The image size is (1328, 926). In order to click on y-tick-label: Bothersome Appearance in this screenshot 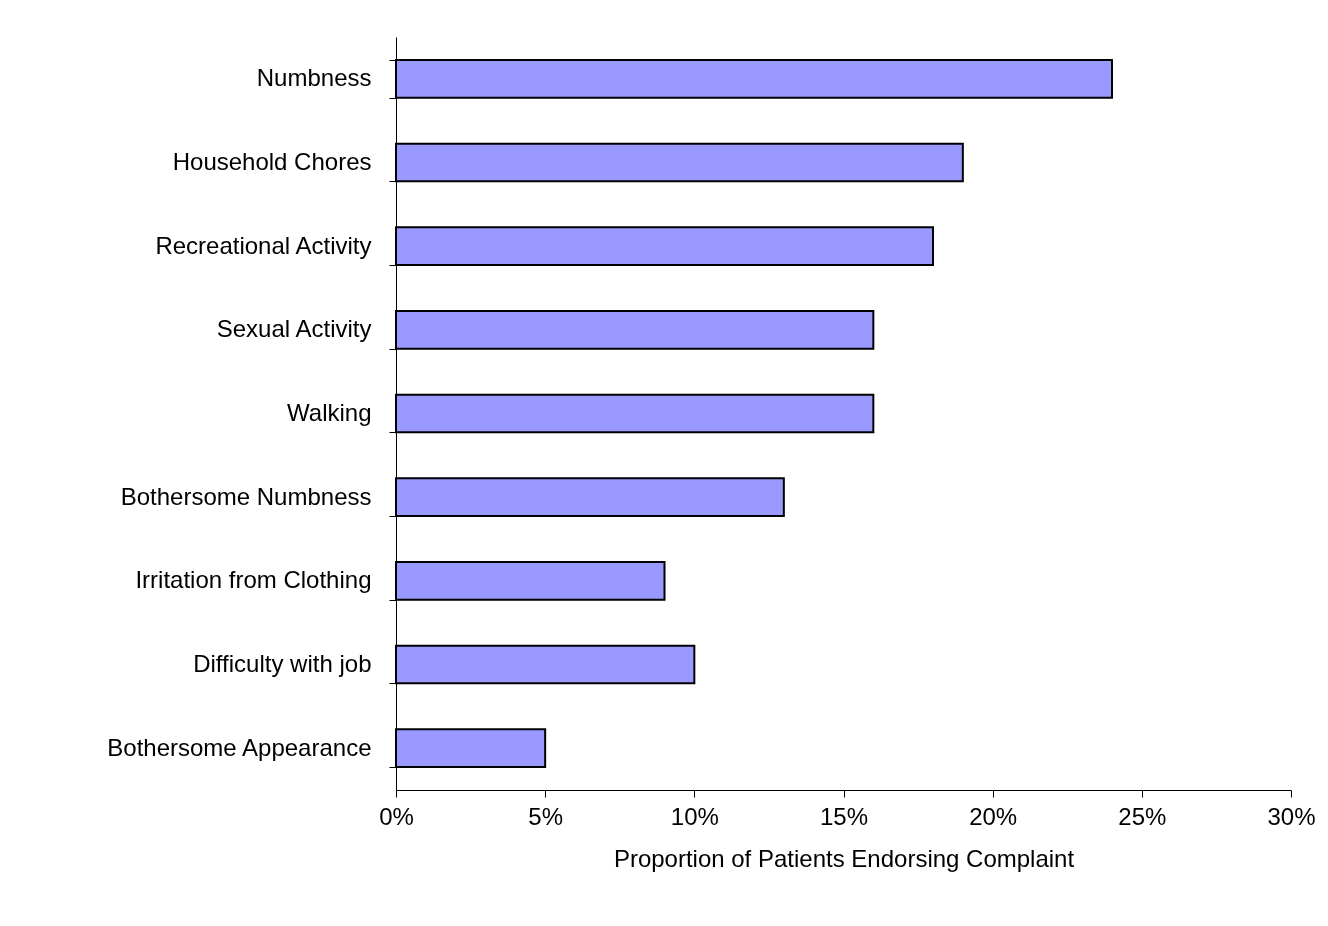, I will do `click(239, 747)`.